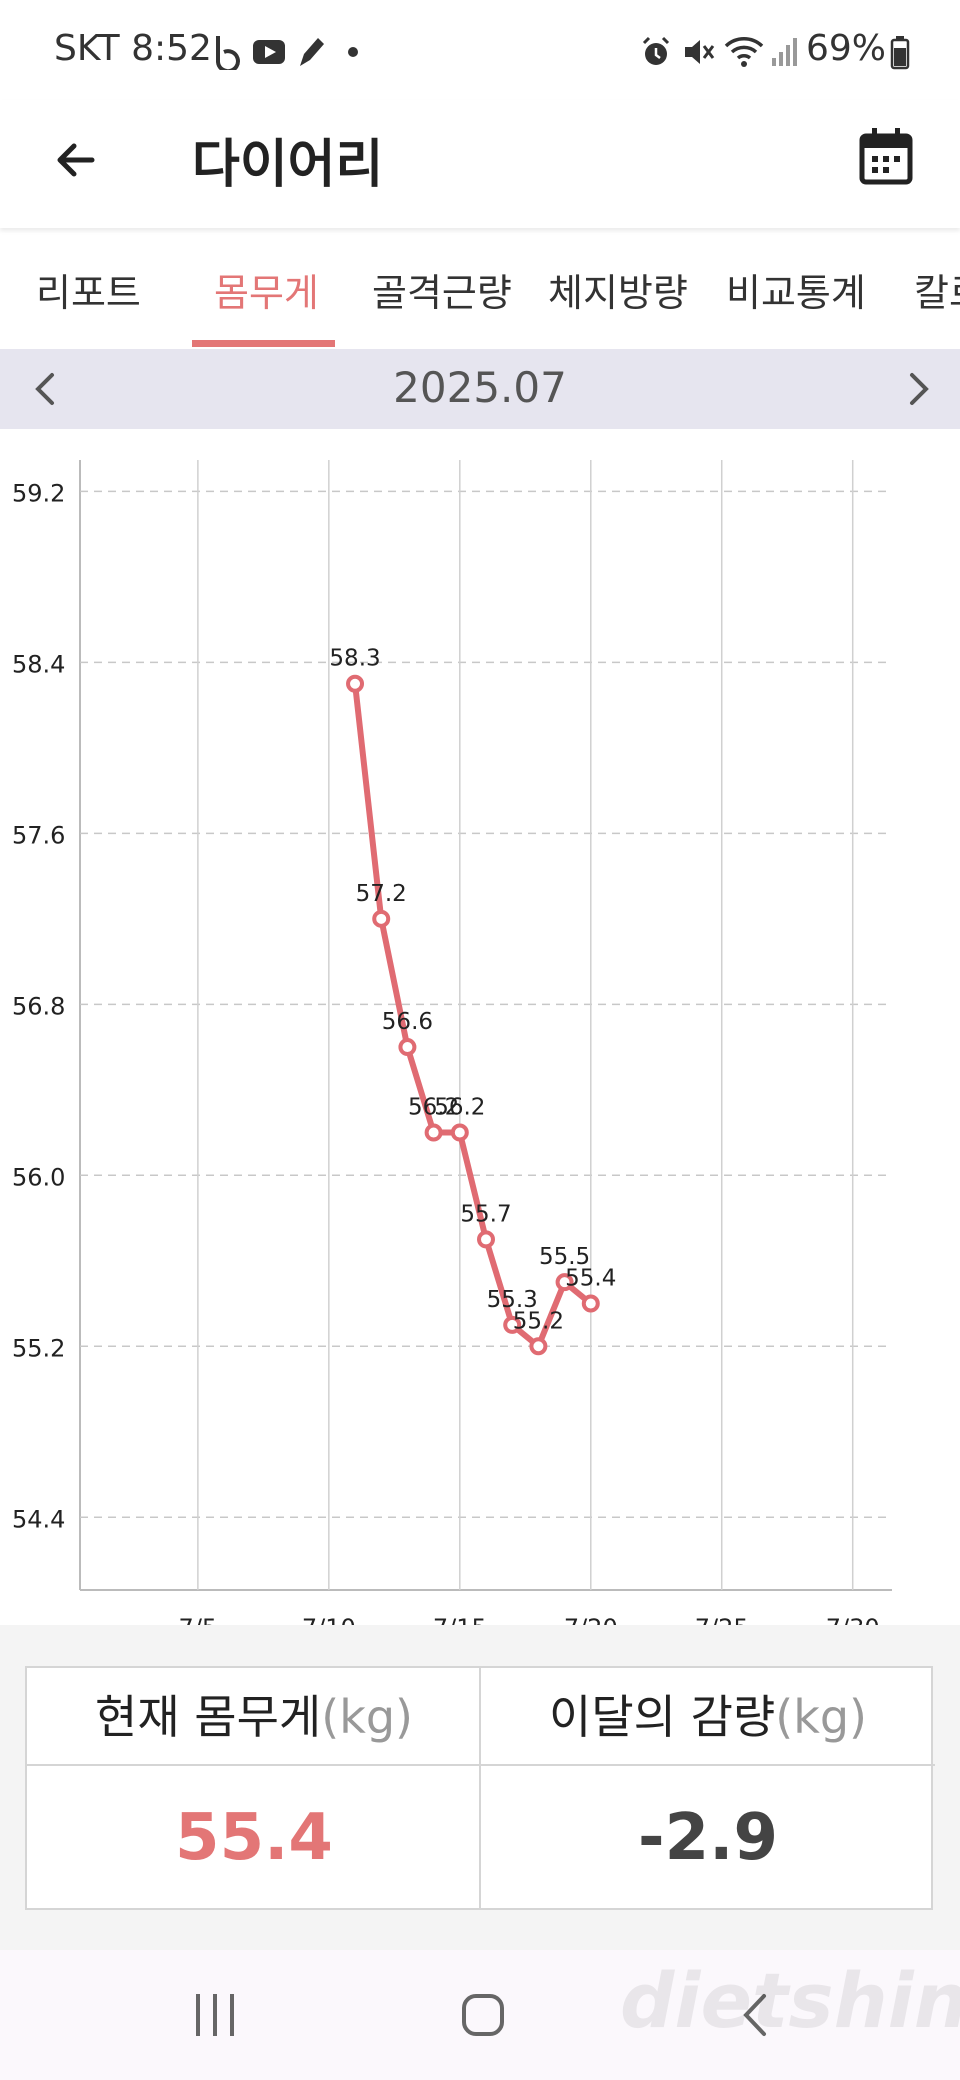  I want to click on current-weight-value: 55.4, so click(254, 1838).